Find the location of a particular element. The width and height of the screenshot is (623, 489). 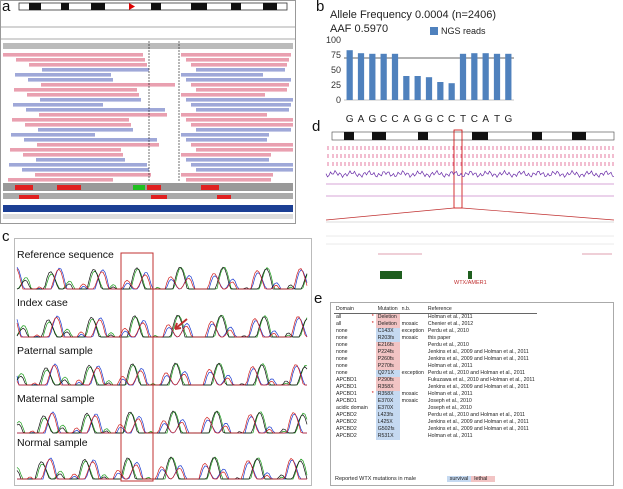

trace-label: Paternal sample is located at coordinates (55, 351).